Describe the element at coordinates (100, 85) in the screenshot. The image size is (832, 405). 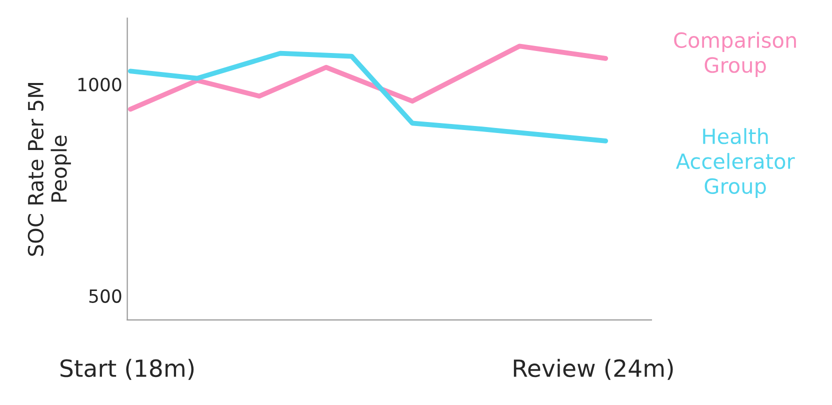
I see `y-tick-label: 1000` at that location.